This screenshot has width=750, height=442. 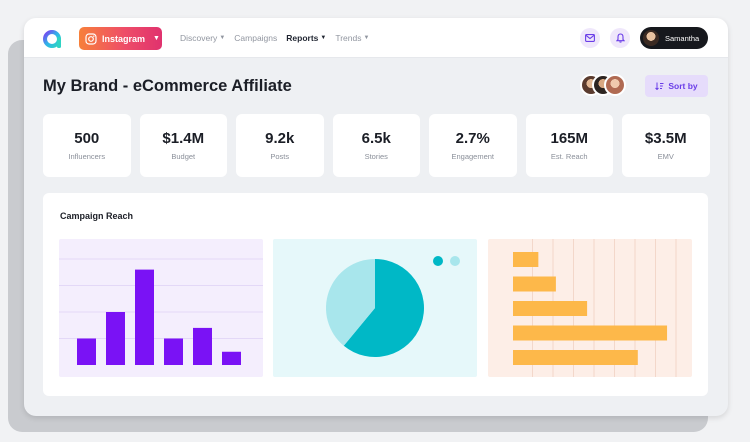 What do you see at coordinates (53, 39) in the screenshot?
I see `brand-logo-icon` at bounding box center [53, 39].